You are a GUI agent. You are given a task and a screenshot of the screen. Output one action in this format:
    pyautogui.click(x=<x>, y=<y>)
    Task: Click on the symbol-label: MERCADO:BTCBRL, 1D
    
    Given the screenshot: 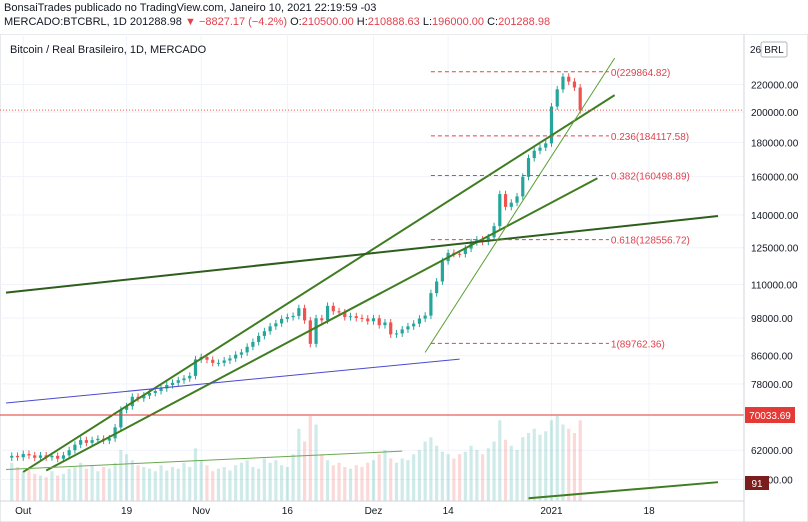 What is the action you would take?
    pyautogui.click(x=65, y=22)
    